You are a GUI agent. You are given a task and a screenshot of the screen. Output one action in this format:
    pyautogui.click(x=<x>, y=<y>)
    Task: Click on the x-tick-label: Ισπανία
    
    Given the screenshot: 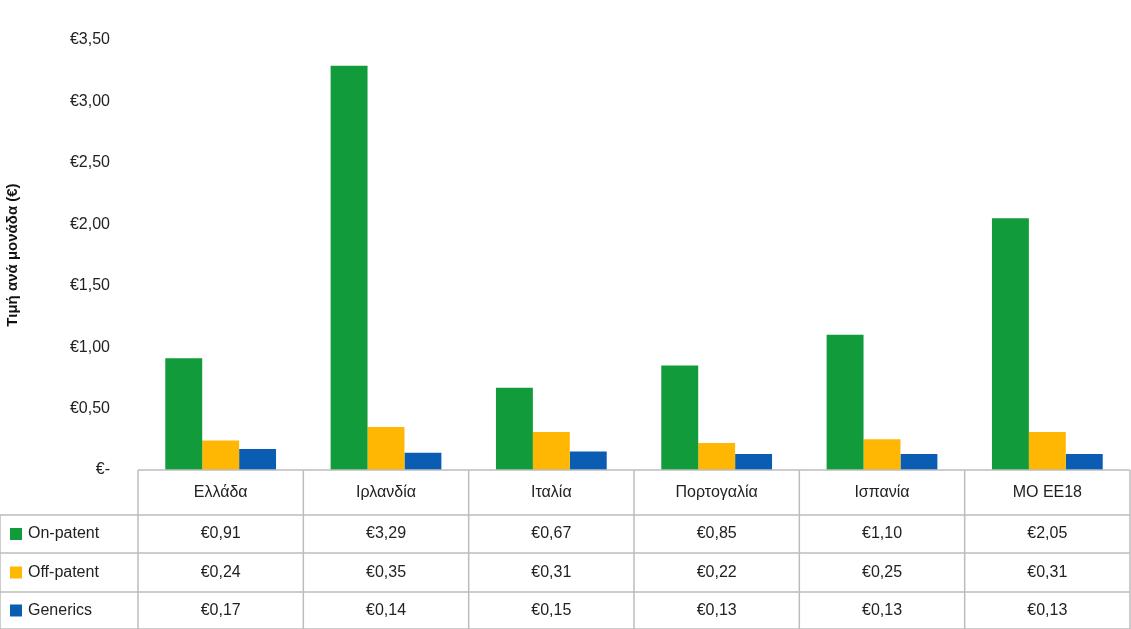 What is the action you would take?
    pyautogui.click(x=882, y=491)
    